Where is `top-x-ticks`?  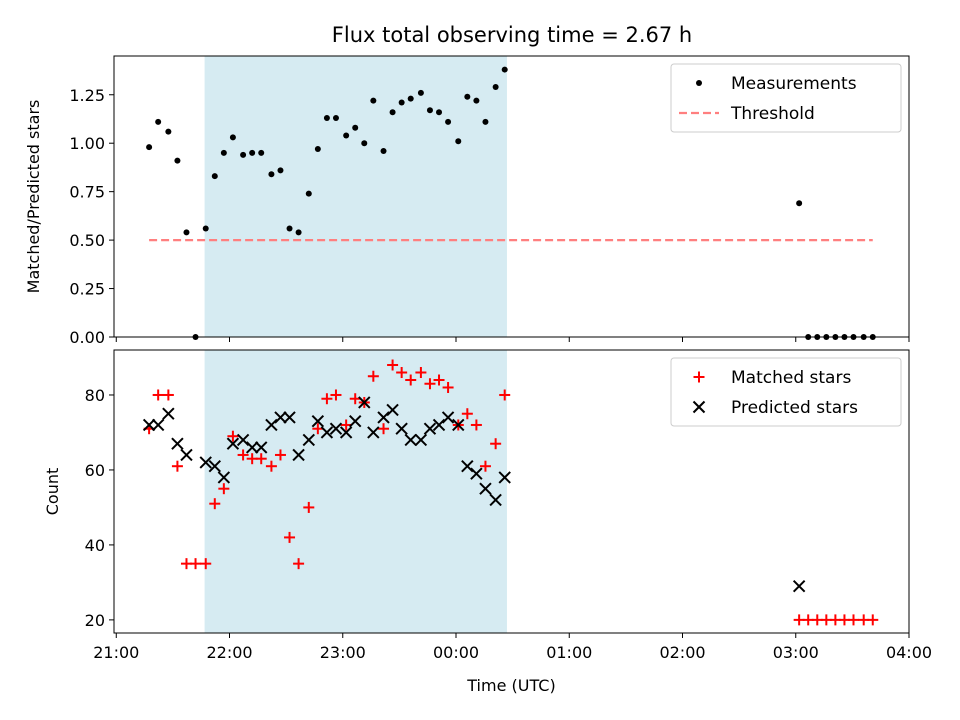
top-x-ticks is located at coordinates (512, 339).